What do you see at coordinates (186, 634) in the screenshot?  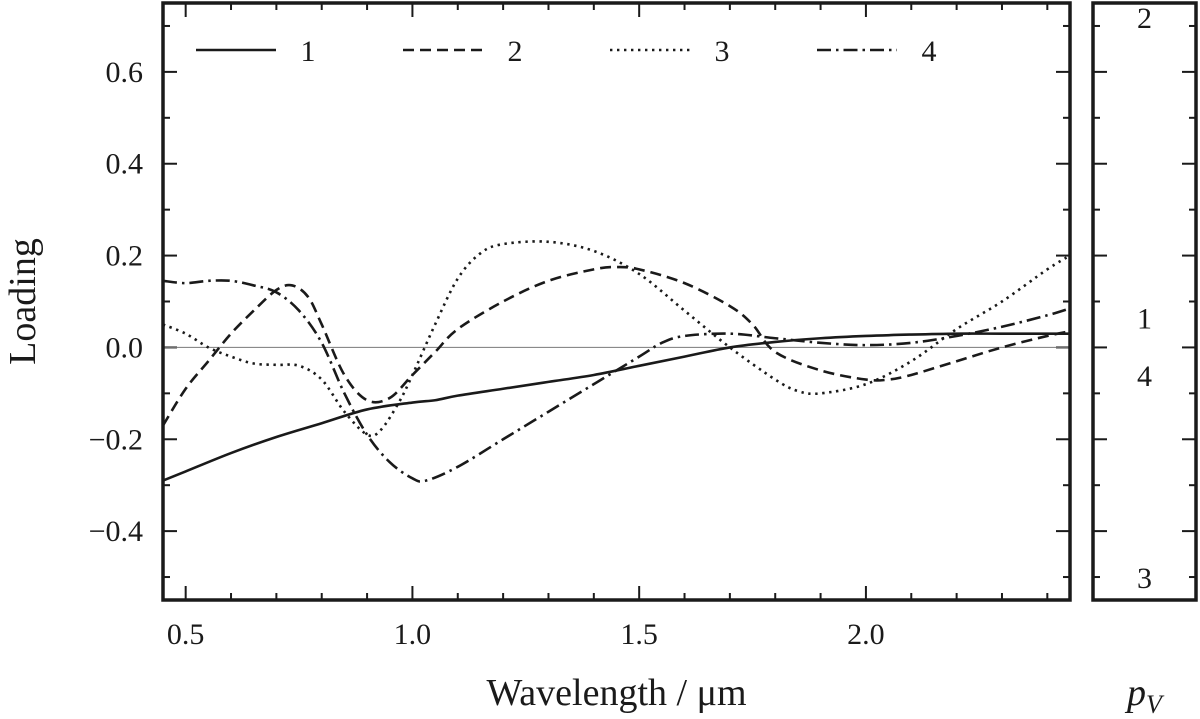 I see `x-tick-label: 0.5` at bounding box center [186, 634].